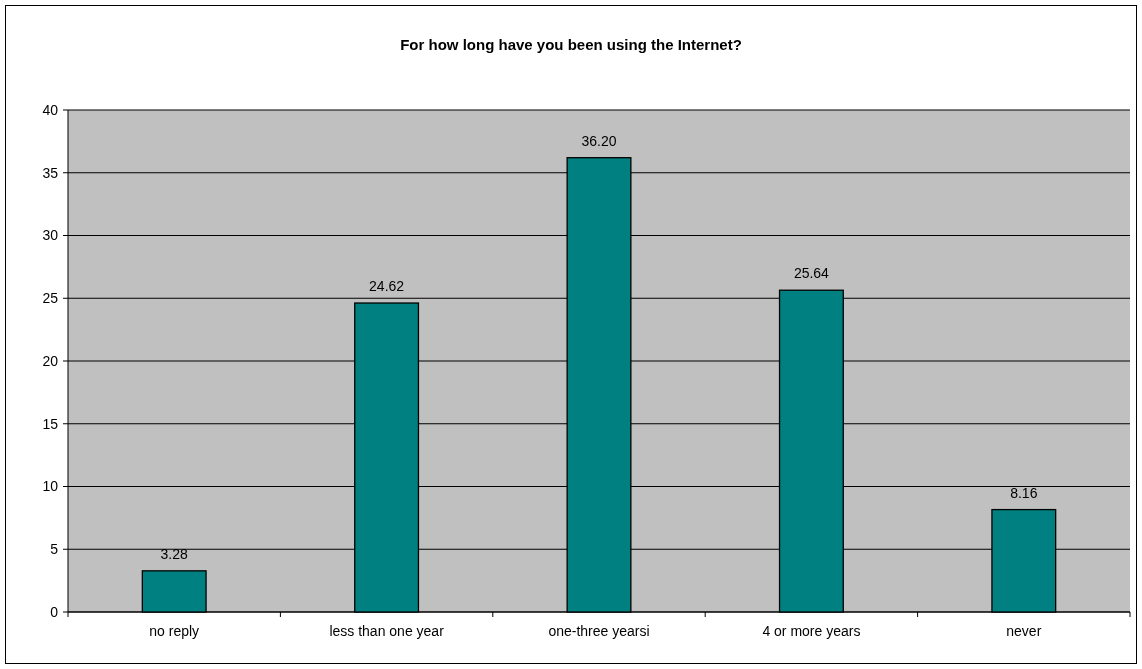 This screenshot has height=669, width=1142. I want to click on y-tick-label: 25, so click(50, 298).